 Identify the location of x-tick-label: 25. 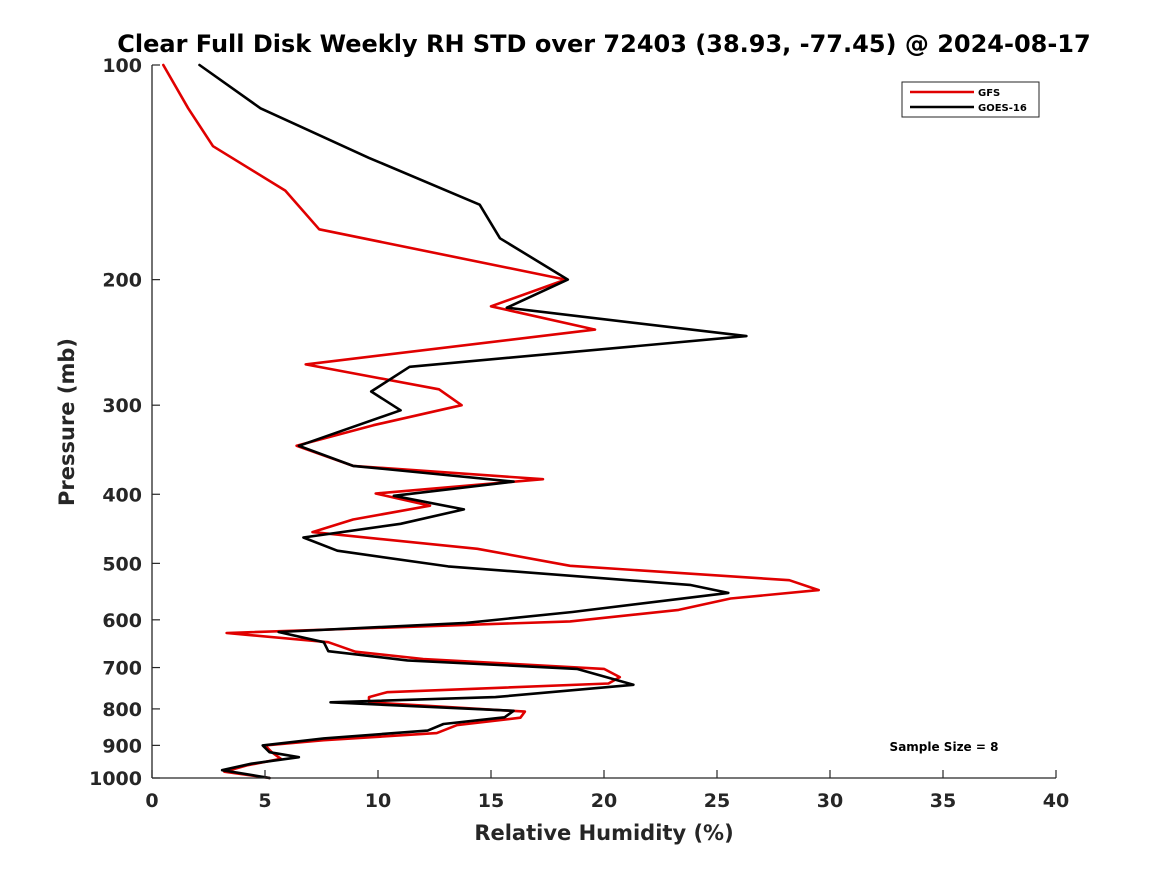
(717, 801).